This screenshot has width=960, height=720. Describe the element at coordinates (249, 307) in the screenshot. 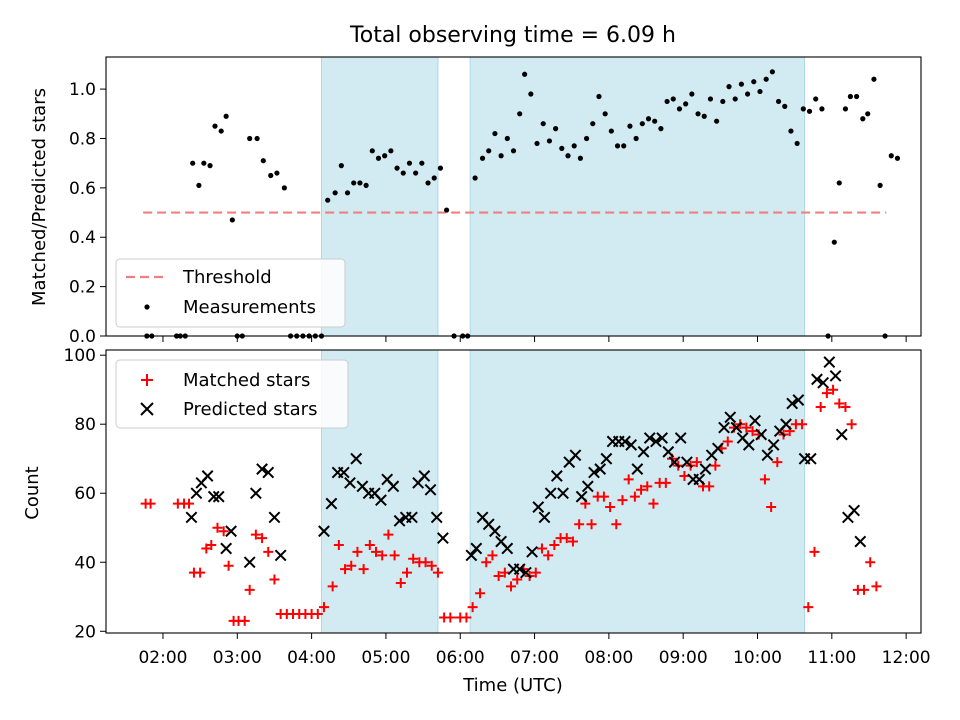

I see `legend-measurement-label: Measurements` at that location.